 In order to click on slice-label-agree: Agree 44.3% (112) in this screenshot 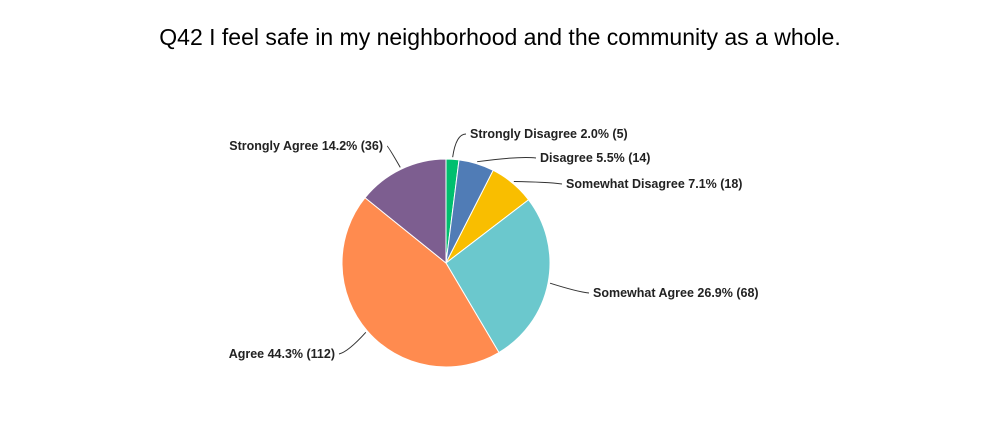, I will do `click(282, 354)`.